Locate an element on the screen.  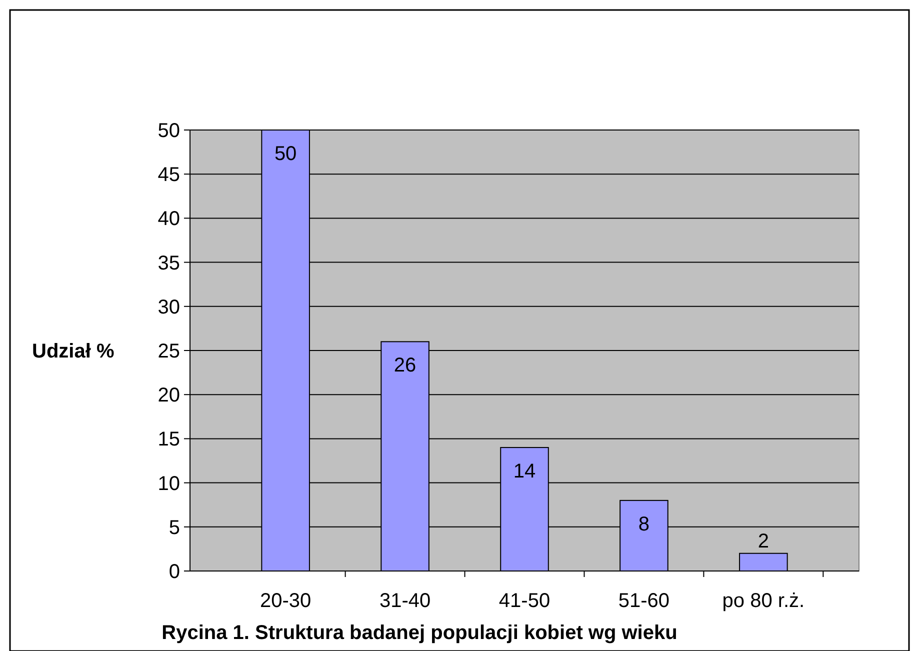
data-label: 14 is located at coordinates (524, 471).